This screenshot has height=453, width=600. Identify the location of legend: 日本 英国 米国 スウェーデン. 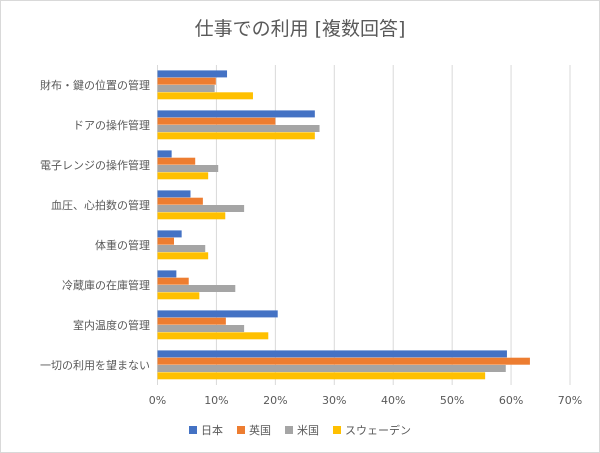
(300, 430).